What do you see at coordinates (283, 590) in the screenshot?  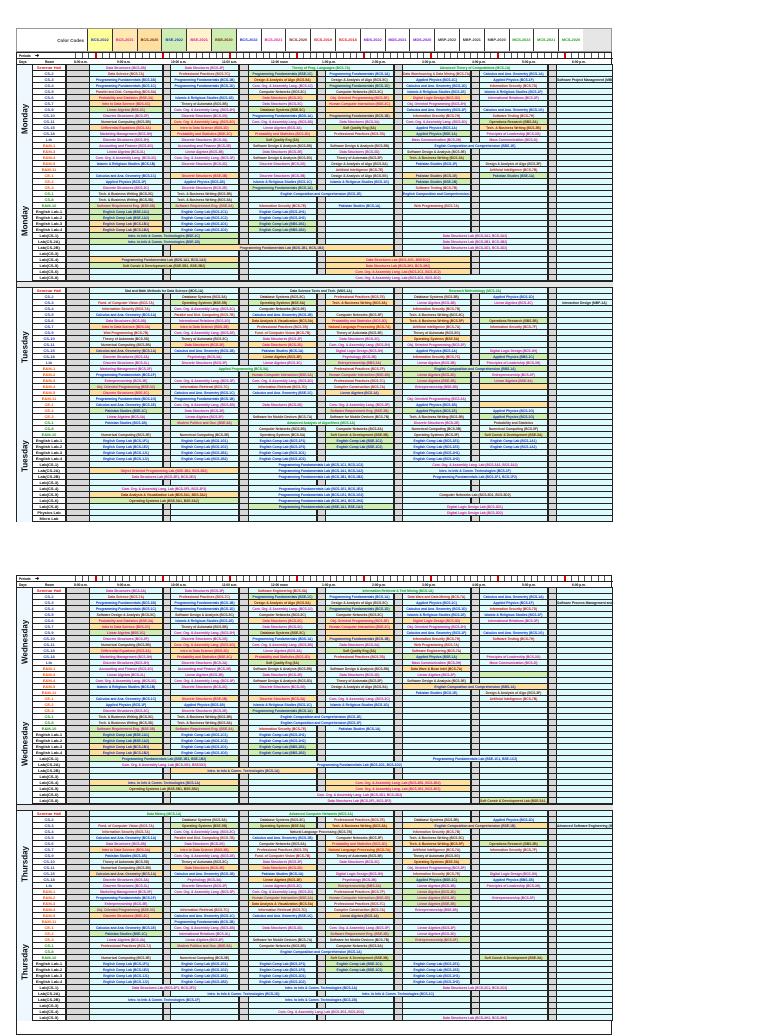 I see `class-cell: Software Engineering (BCS-5A)` at bounding box center [283, 590].